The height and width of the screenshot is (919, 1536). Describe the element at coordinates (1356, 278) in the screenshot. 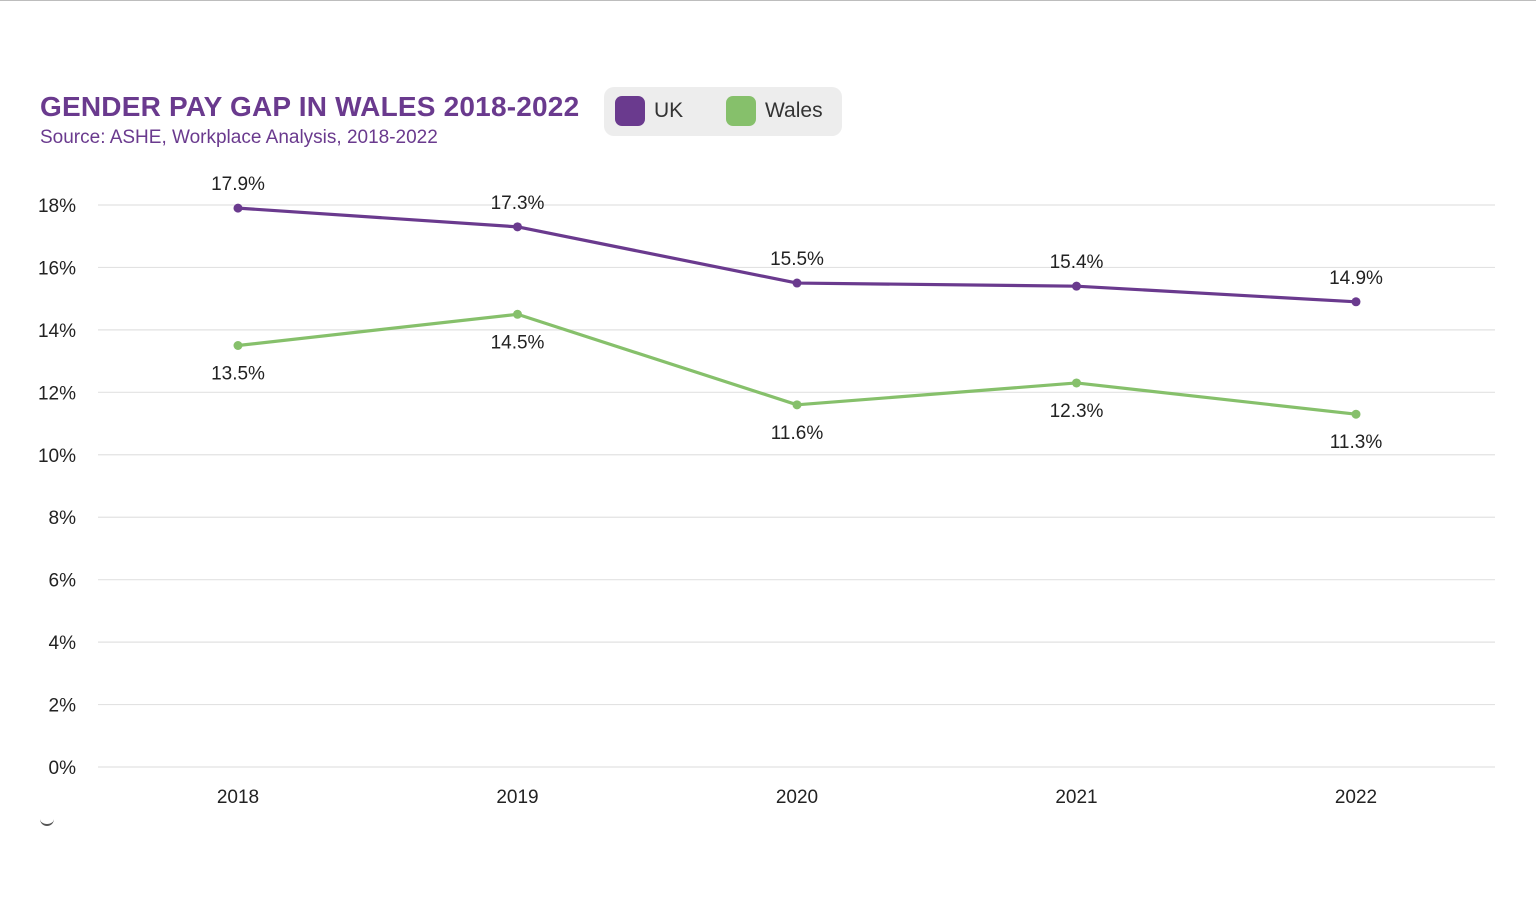

I see `data-label-uk: 14.9%` at that location.